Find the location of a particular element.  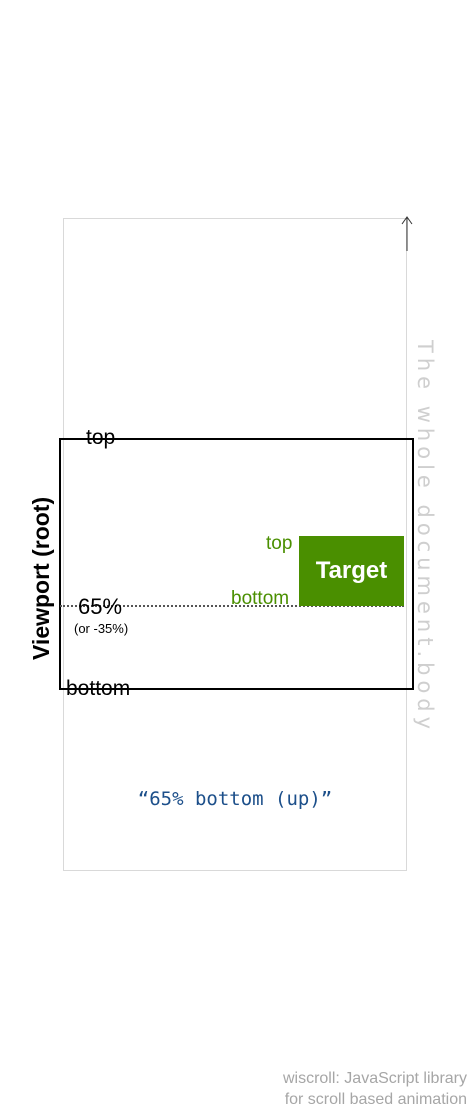

viewport-top-label: top is located at coordinates (101, 437).